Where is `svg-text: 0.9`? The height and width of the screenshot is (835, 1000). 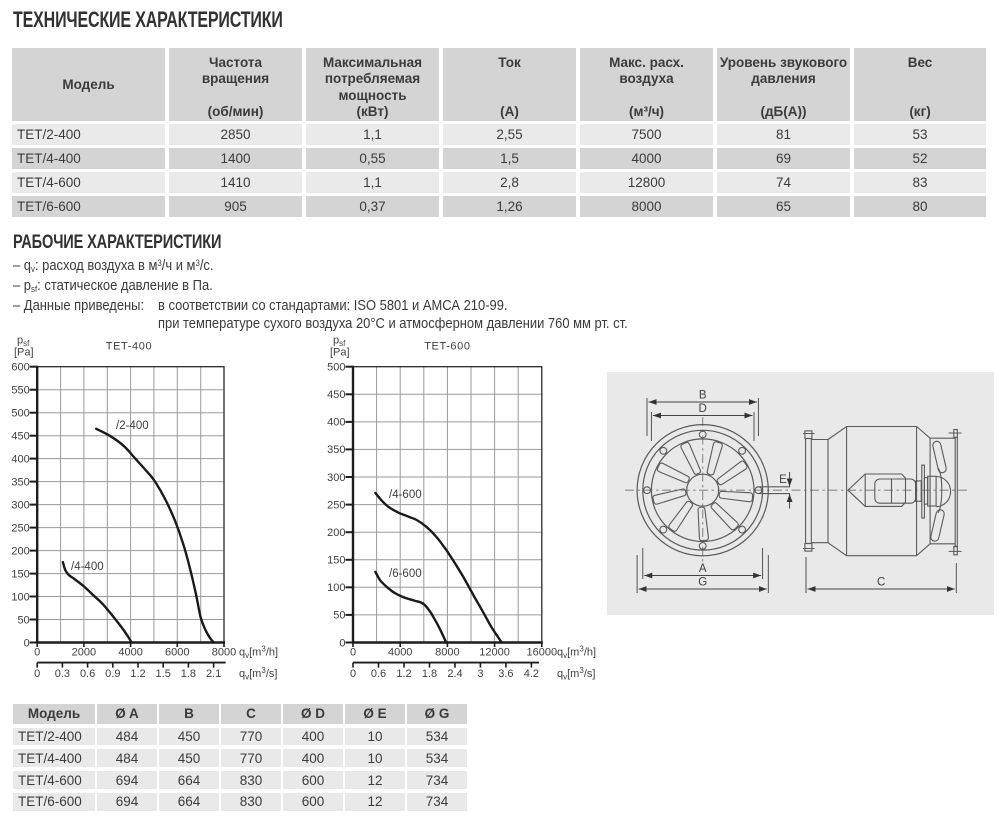 svg-text: 0.9 is located at coordinates (112, 674).